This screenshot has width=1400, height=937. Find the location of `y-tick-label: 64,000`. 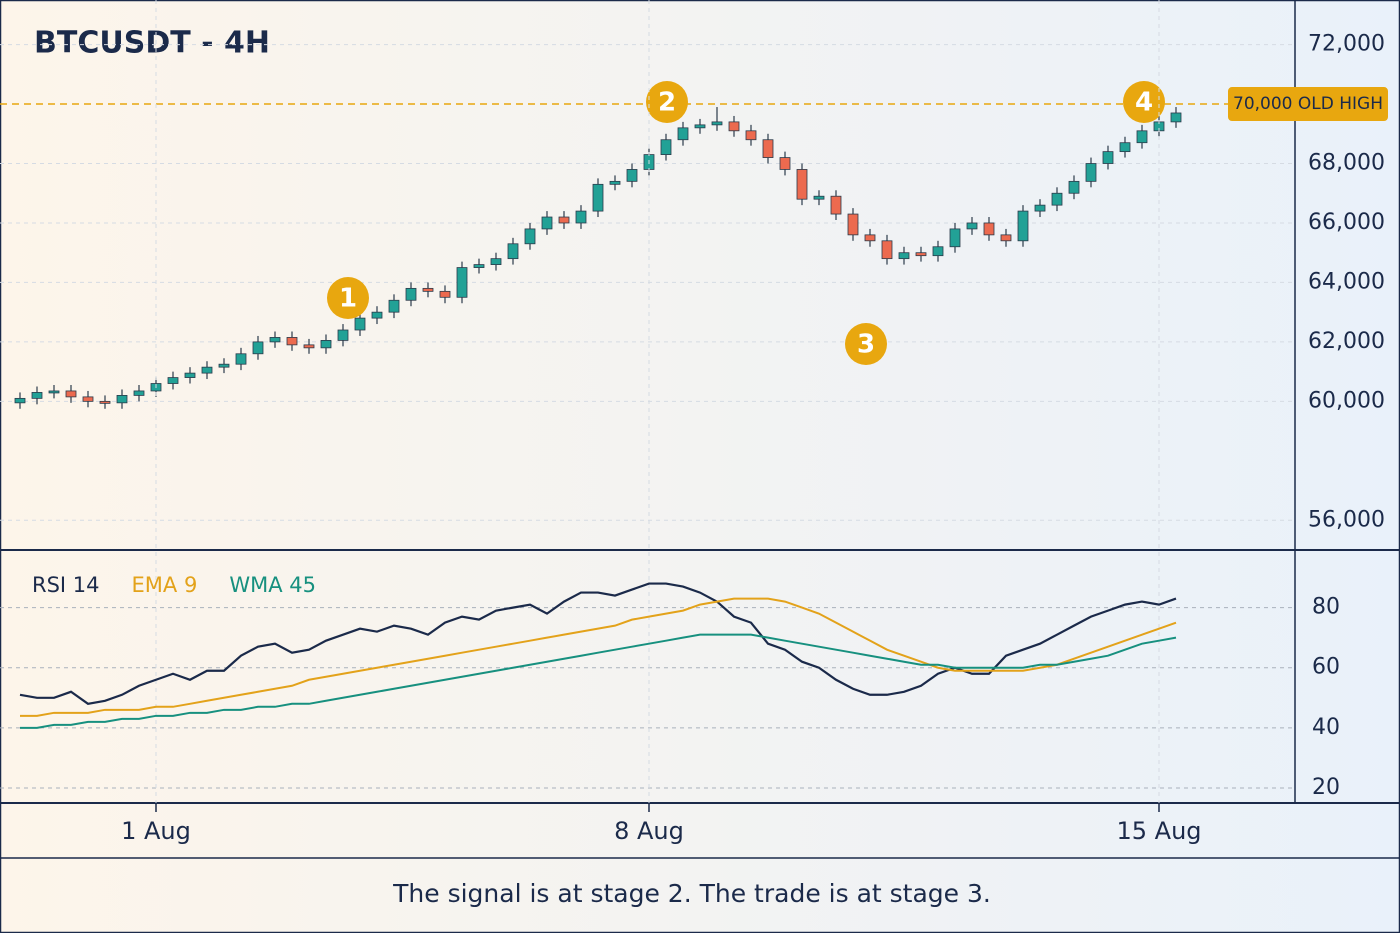

y-tick-label: 64,000 is located at coordinates (1346, 281).